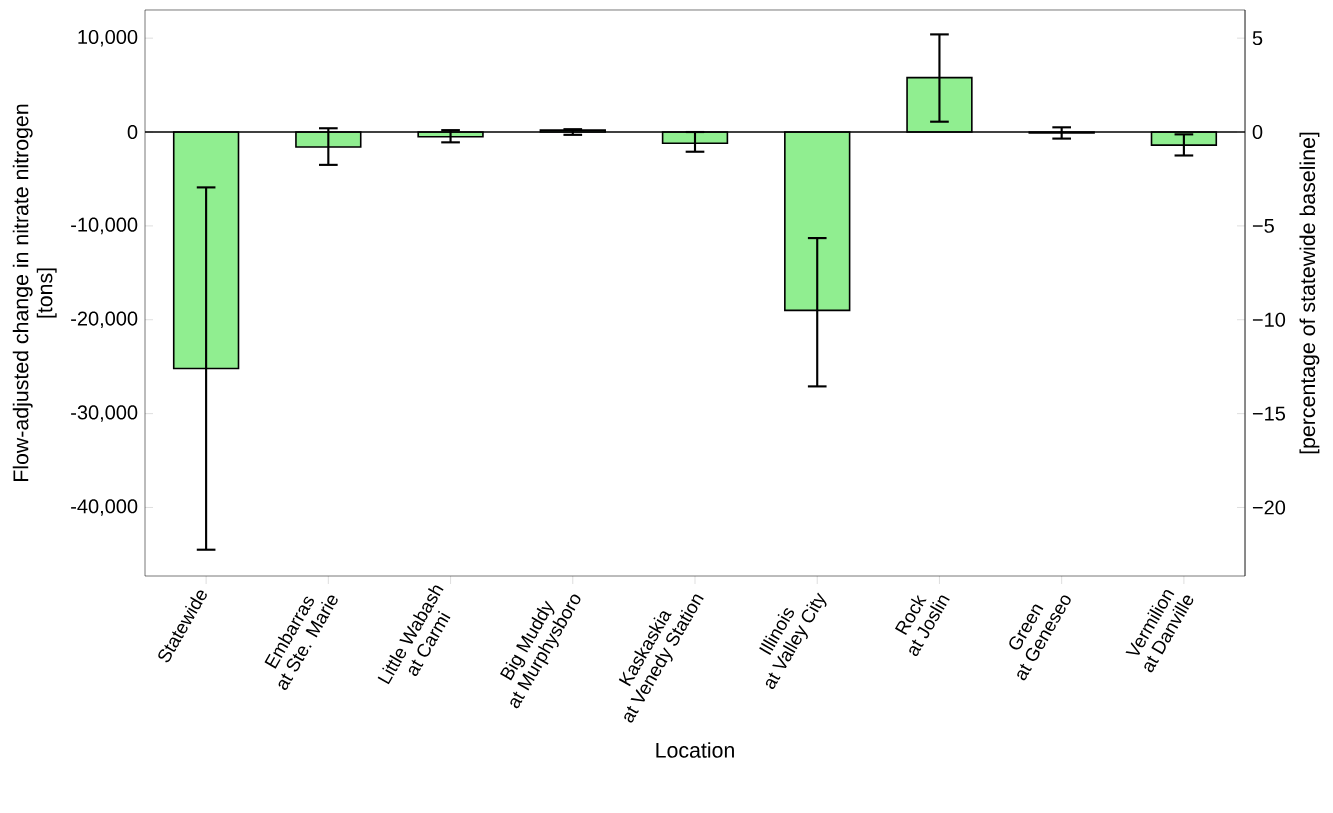 The image size is (1333, 813). I want to click on y-tick-label: -20,000, so click(104, 319).